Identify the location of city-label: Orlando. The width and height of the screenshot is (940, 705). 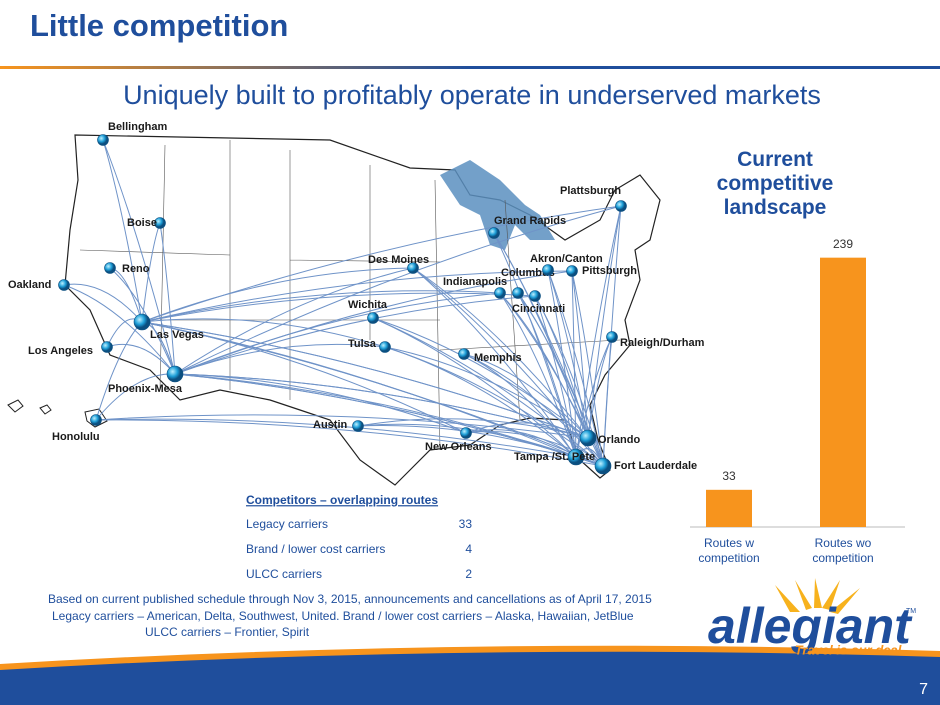
(619, 440).